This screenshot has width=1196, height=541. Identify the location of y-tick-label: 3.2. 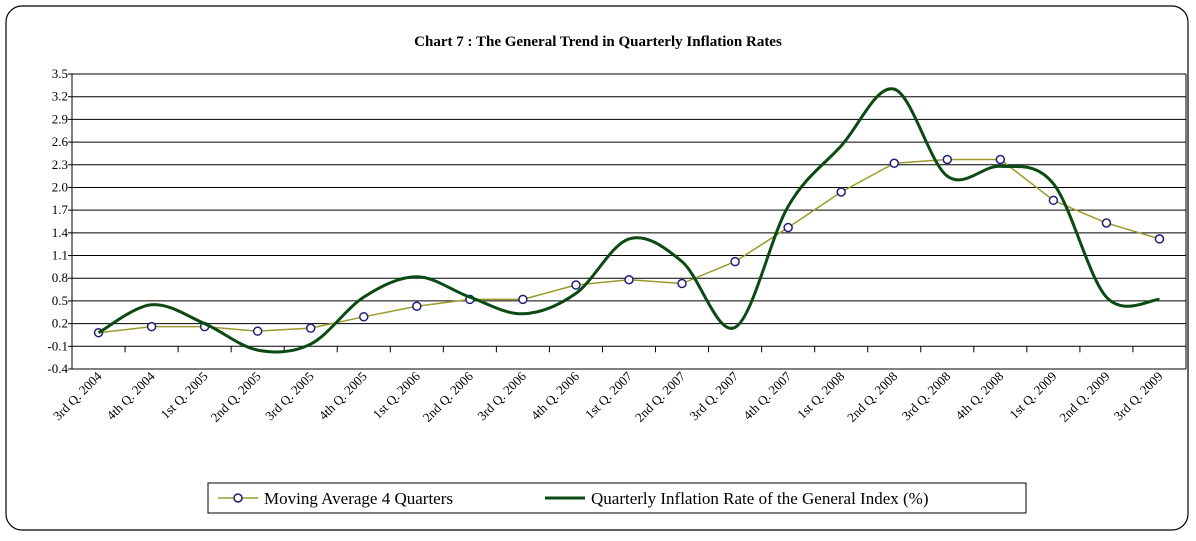
(60, 96).